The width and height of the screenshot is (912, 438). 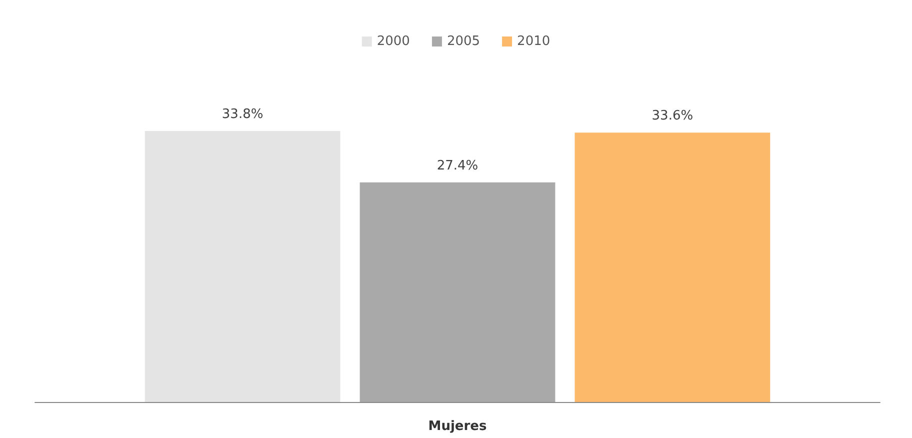 I want to click on legend-label: 2005, so click(x=463, y=41).